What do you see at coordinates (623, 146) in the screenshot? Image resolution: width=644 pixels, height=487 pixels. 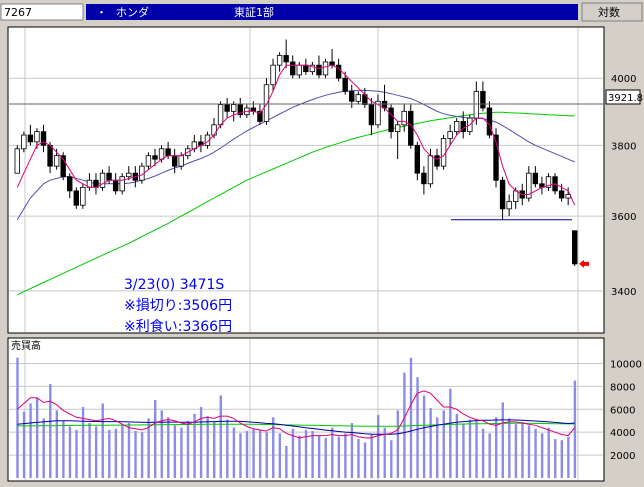 I see `price-tick-label: 3800` at bounding box center [623, 146].